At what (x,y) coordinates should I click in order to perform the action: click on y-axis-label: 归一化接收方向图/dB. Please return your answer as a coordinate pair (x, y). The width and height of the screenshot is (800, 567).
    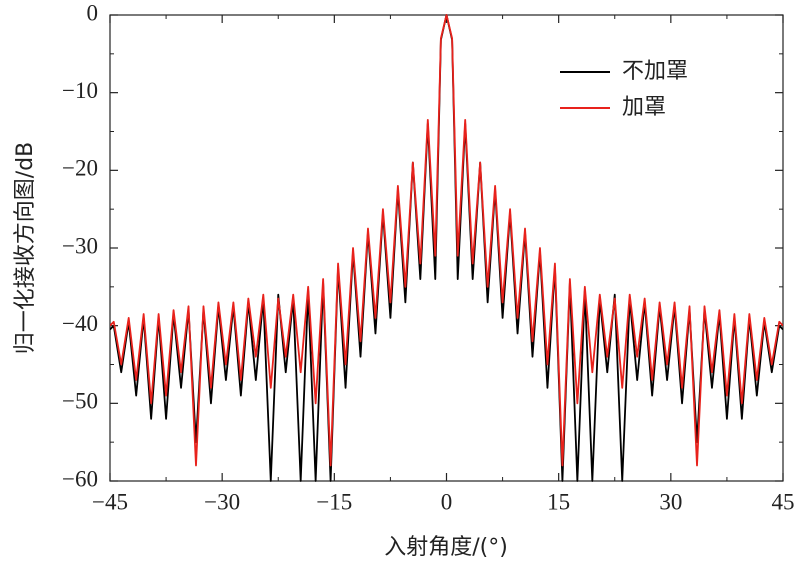
    Looking at the image, I should click on (25, 248).